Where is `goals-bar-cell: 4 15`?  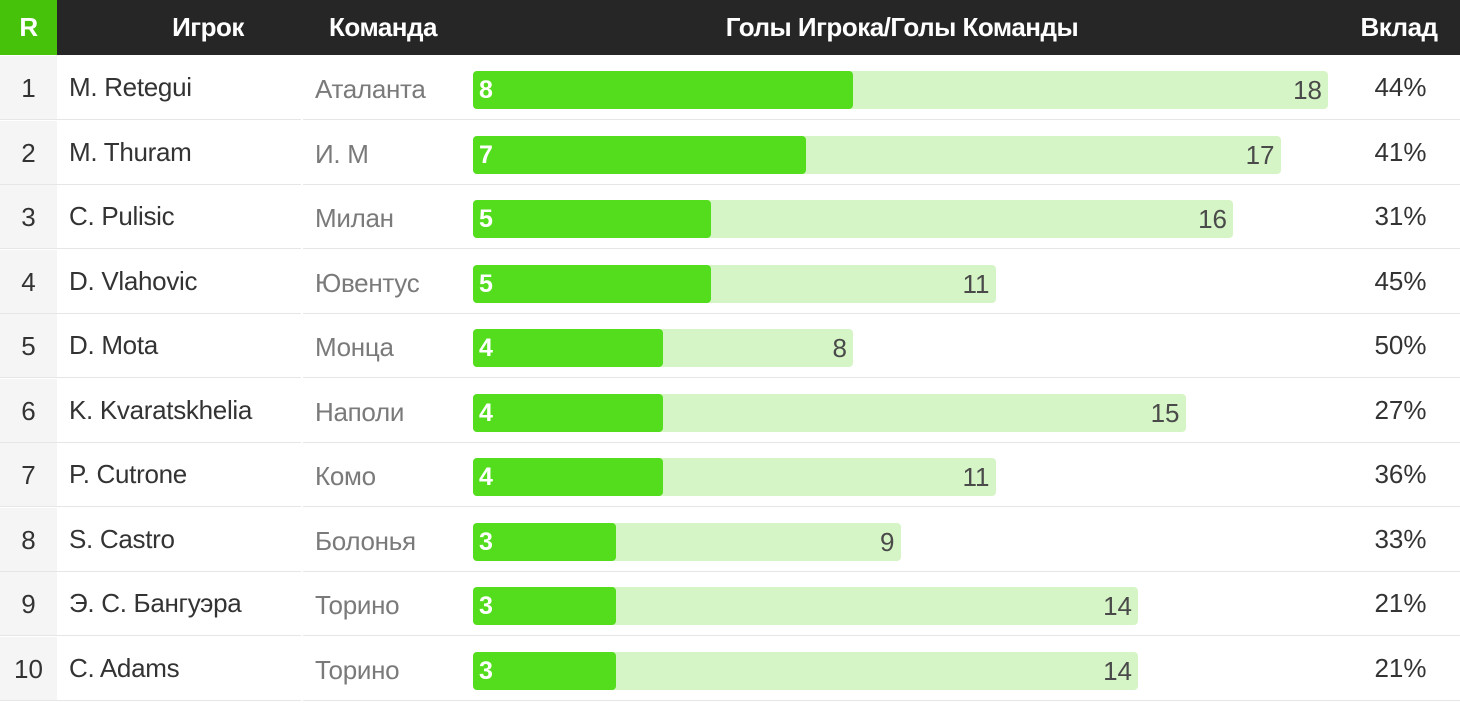
goals-bar-cell: 4 15 is located at coordinates (907, 411).